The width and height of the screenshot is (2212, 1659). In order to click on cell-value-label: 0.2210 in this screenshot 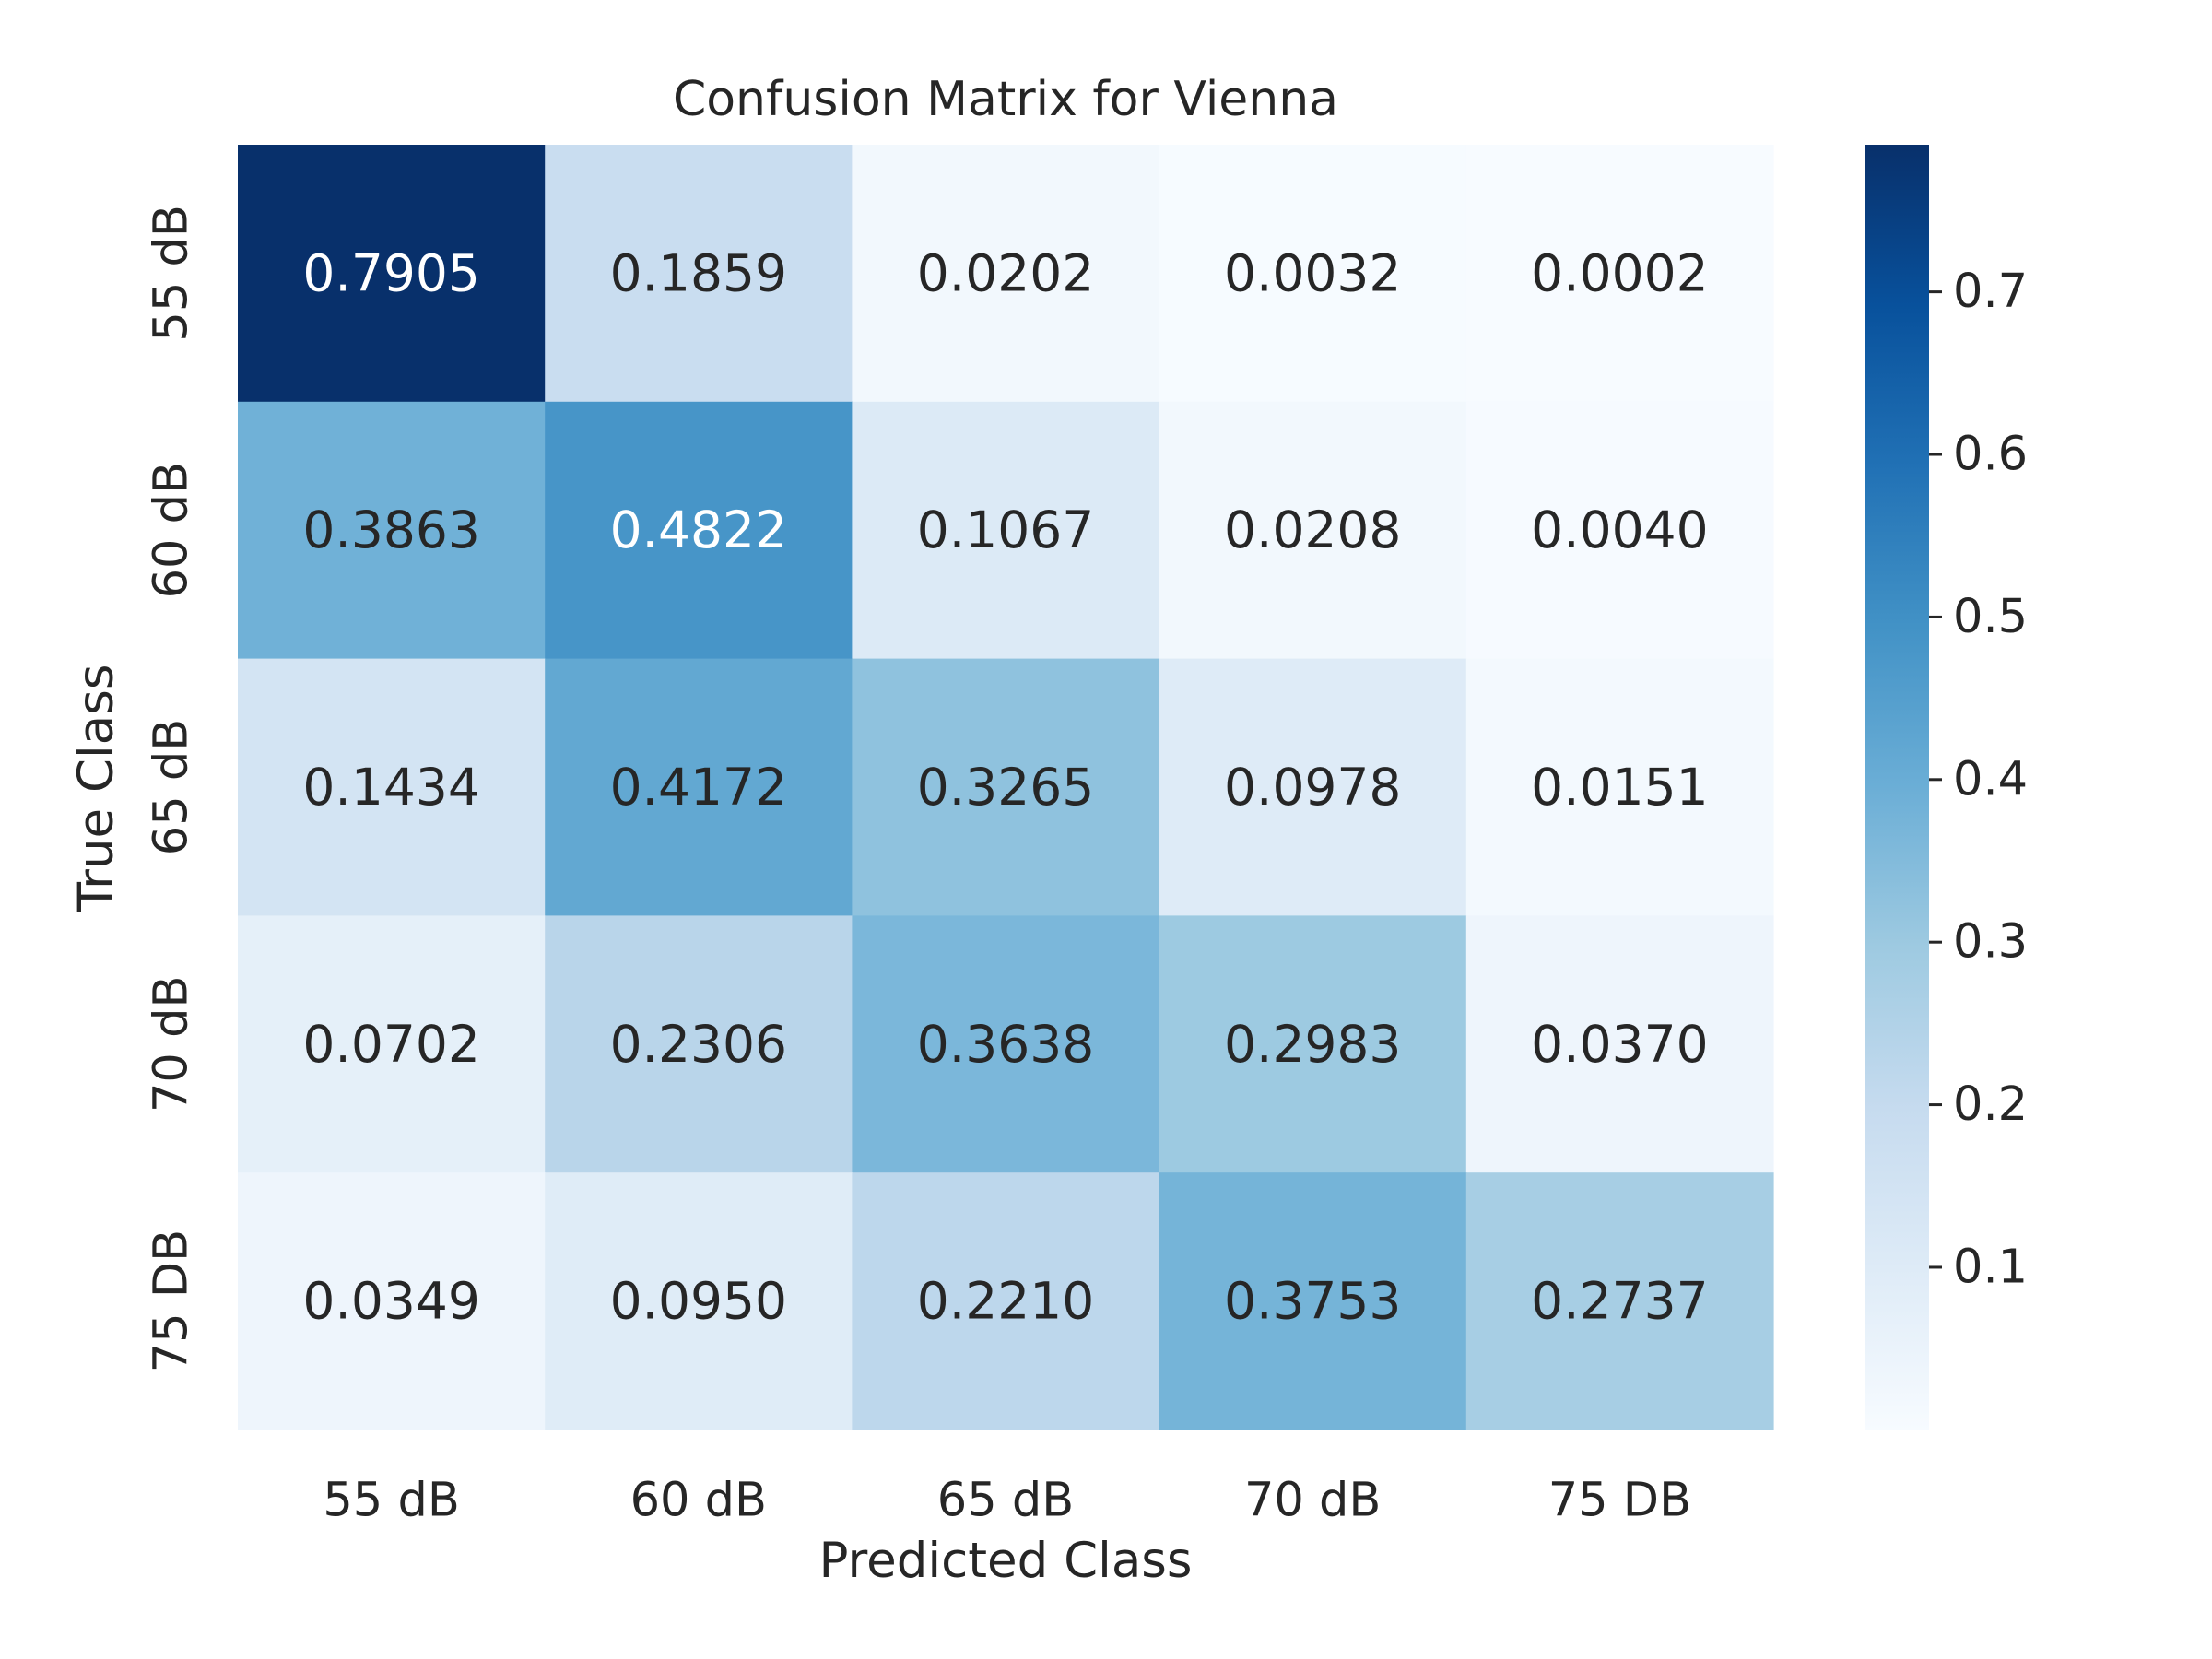, I will do `click(1005, 1301)`.